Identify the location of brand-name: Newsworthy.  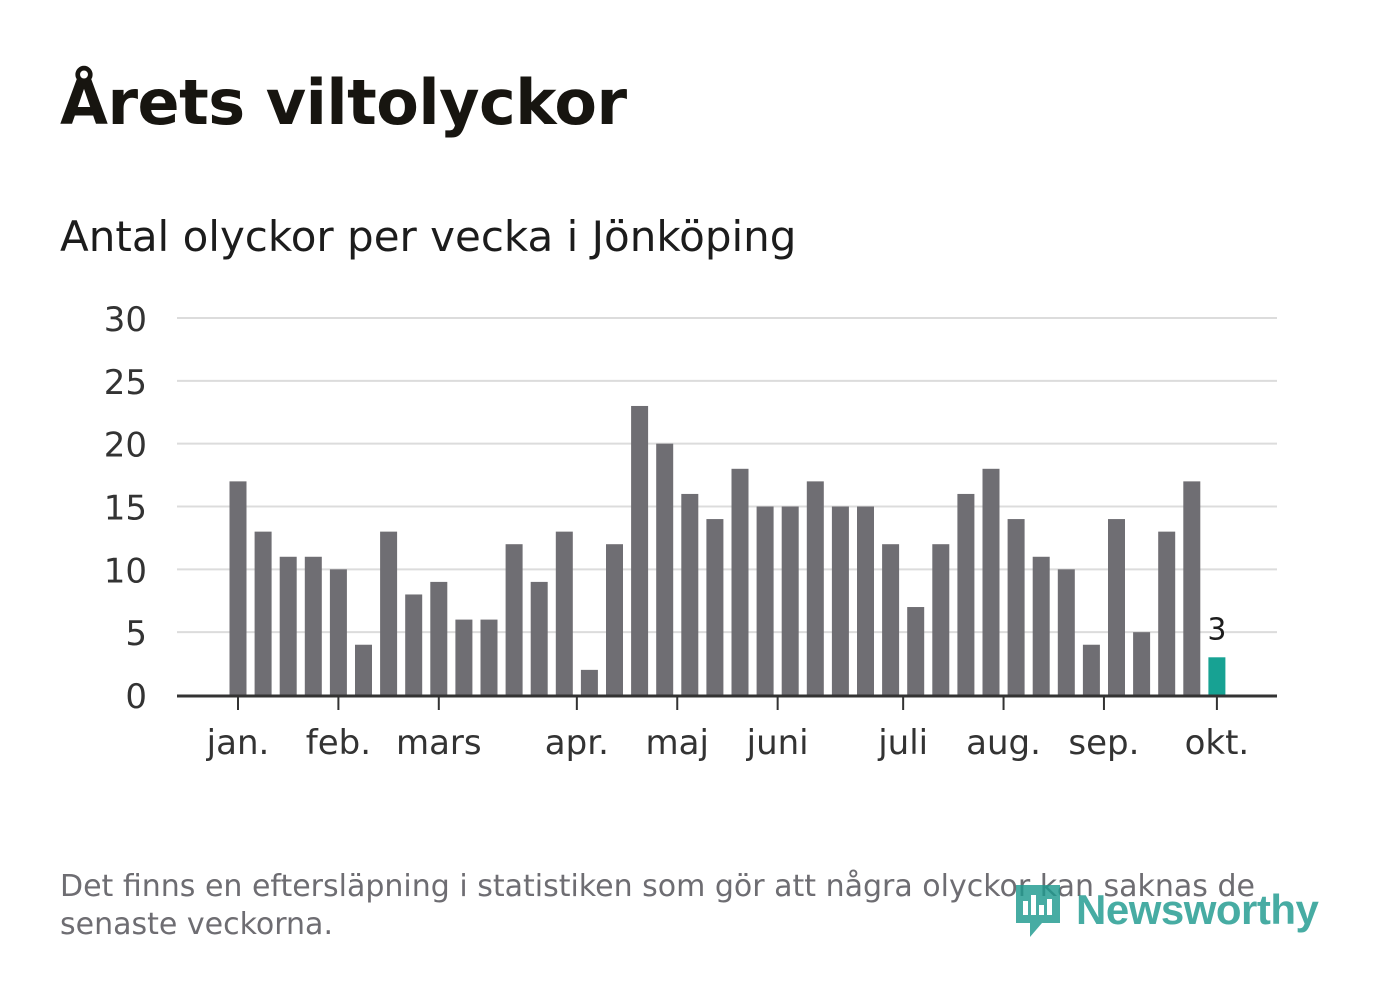
(1197, 909).